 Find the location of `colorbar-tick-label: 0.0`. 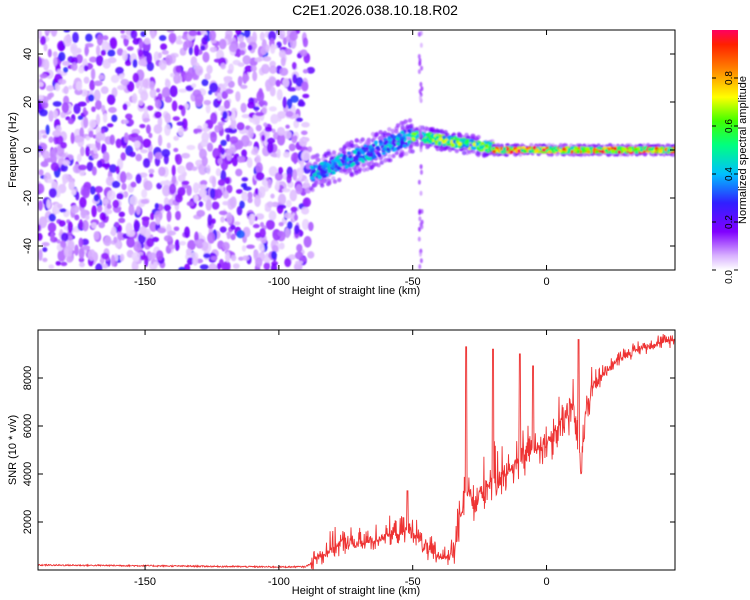

colorbar-tick-label: 0.0 is located at coordinates (729, 277).